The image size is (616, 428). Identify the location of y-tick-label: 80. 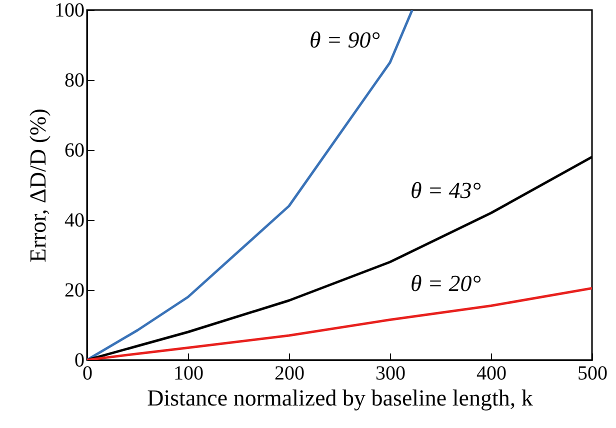
(74, 81).